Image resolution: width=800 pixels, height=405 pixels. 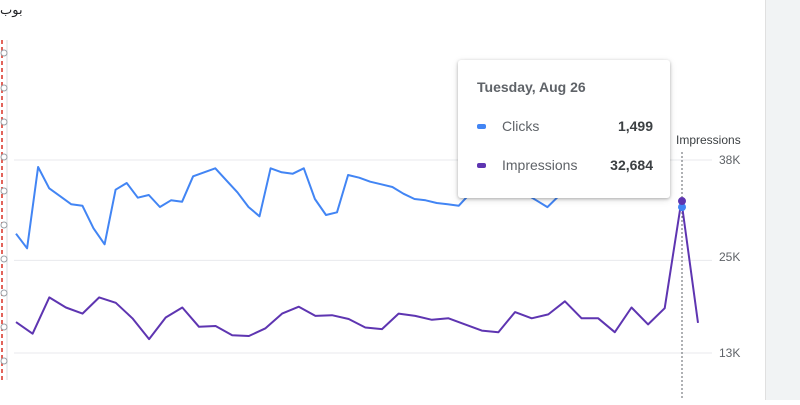 I want to click on impressions-hover-point, so click(x=682, y=201).